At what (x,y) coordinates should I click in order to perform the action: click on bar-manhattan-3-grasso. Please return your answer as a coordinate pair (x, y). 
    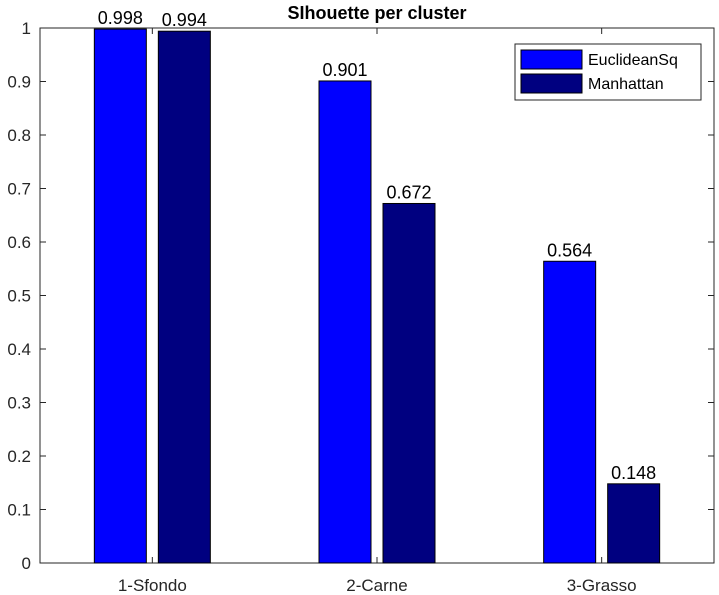
    Looking at the image, I should click on (634, 523).